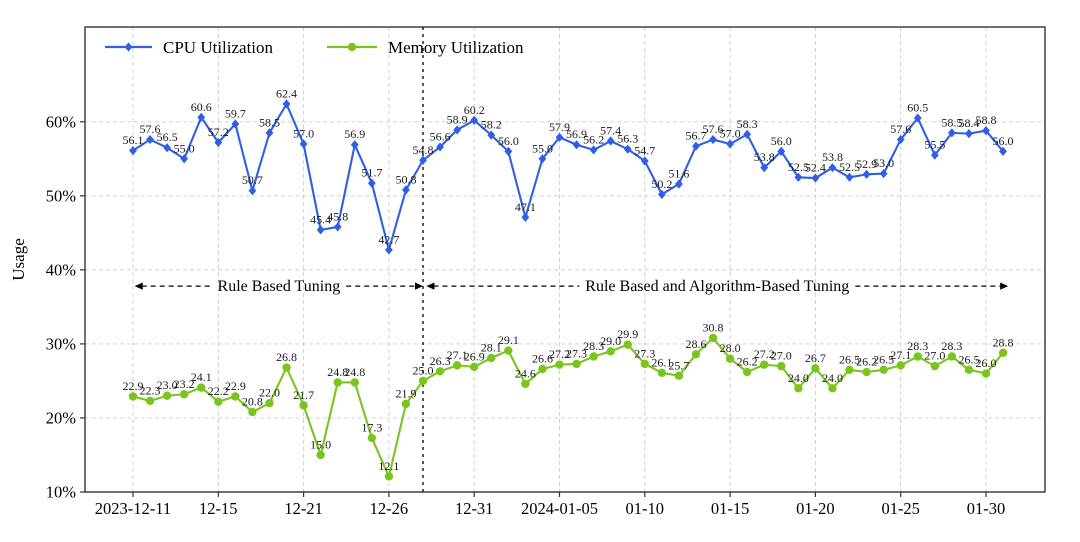  What do you see at coordinates (405, 393) in the screenshot?
I see `data-point-label: 21.9` at bounding box center [405, 393].